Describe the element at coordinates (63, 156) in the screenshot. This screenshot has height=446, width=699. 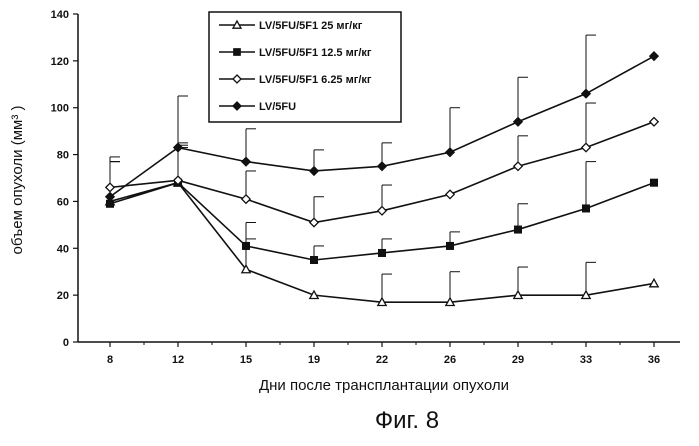
I see `y-tick-label: 80` at that location.